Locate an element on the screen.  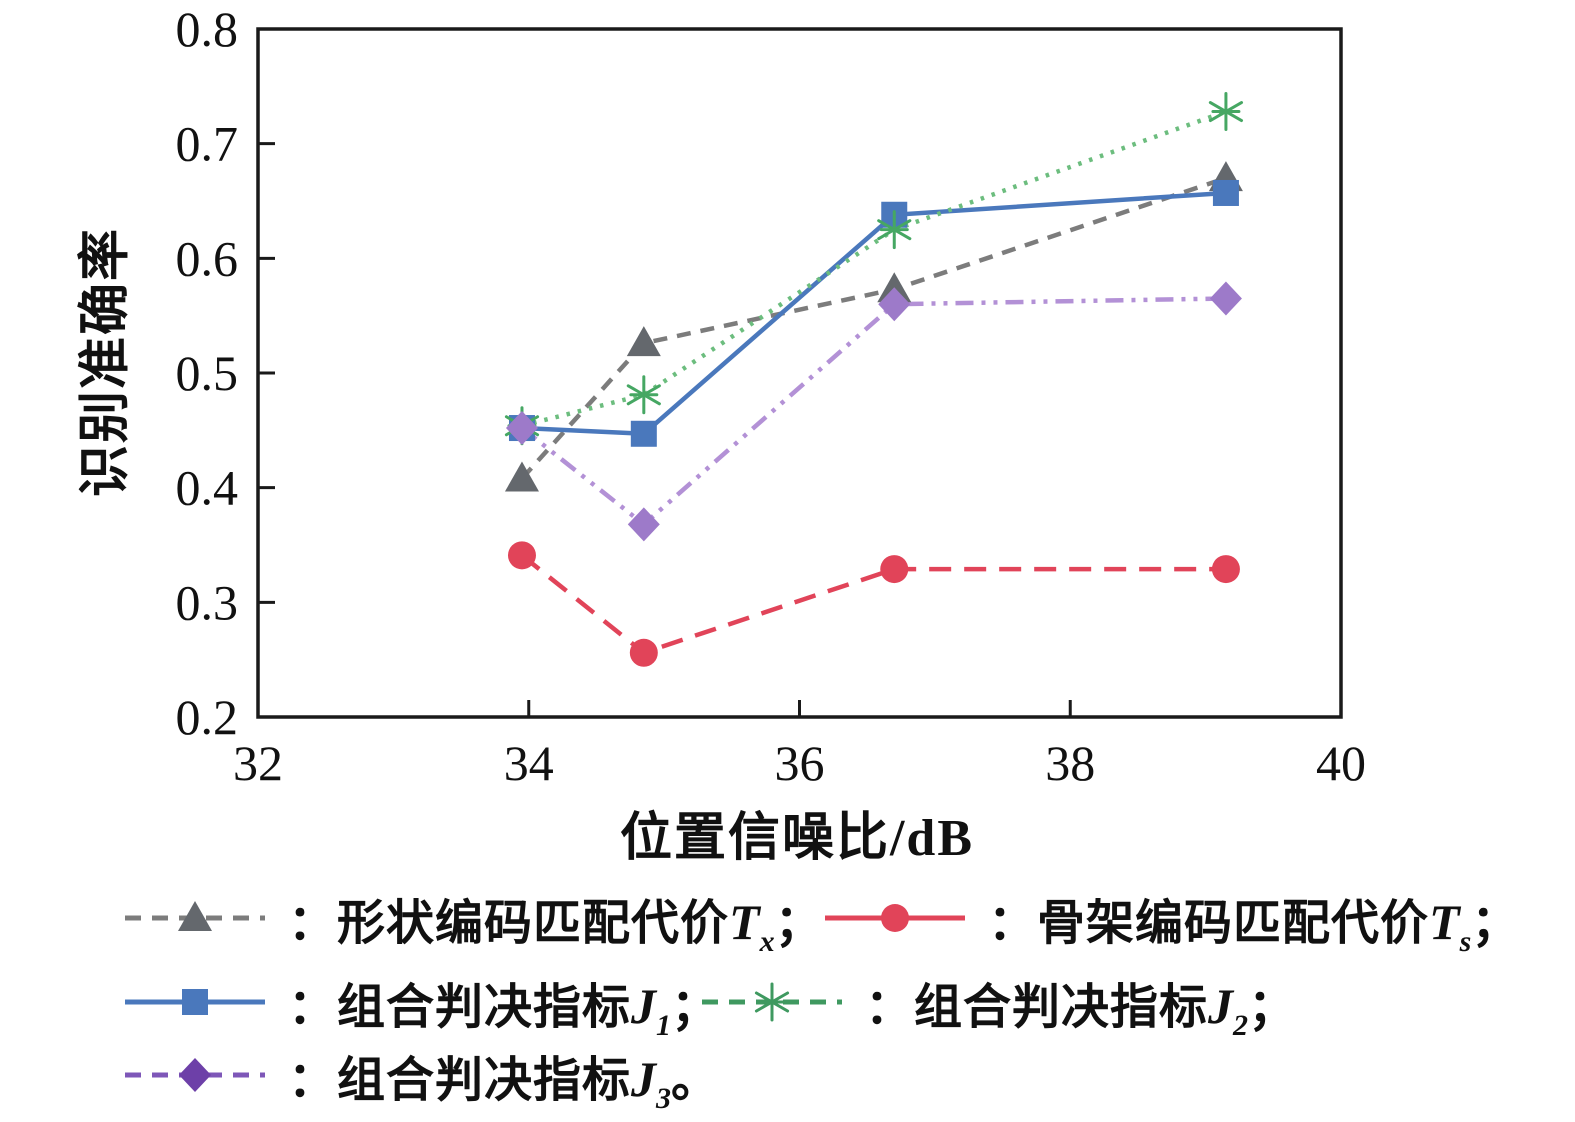
legend-label-tx: ：形状编码匹配代价Tx； is located at coordinates (556, 926).